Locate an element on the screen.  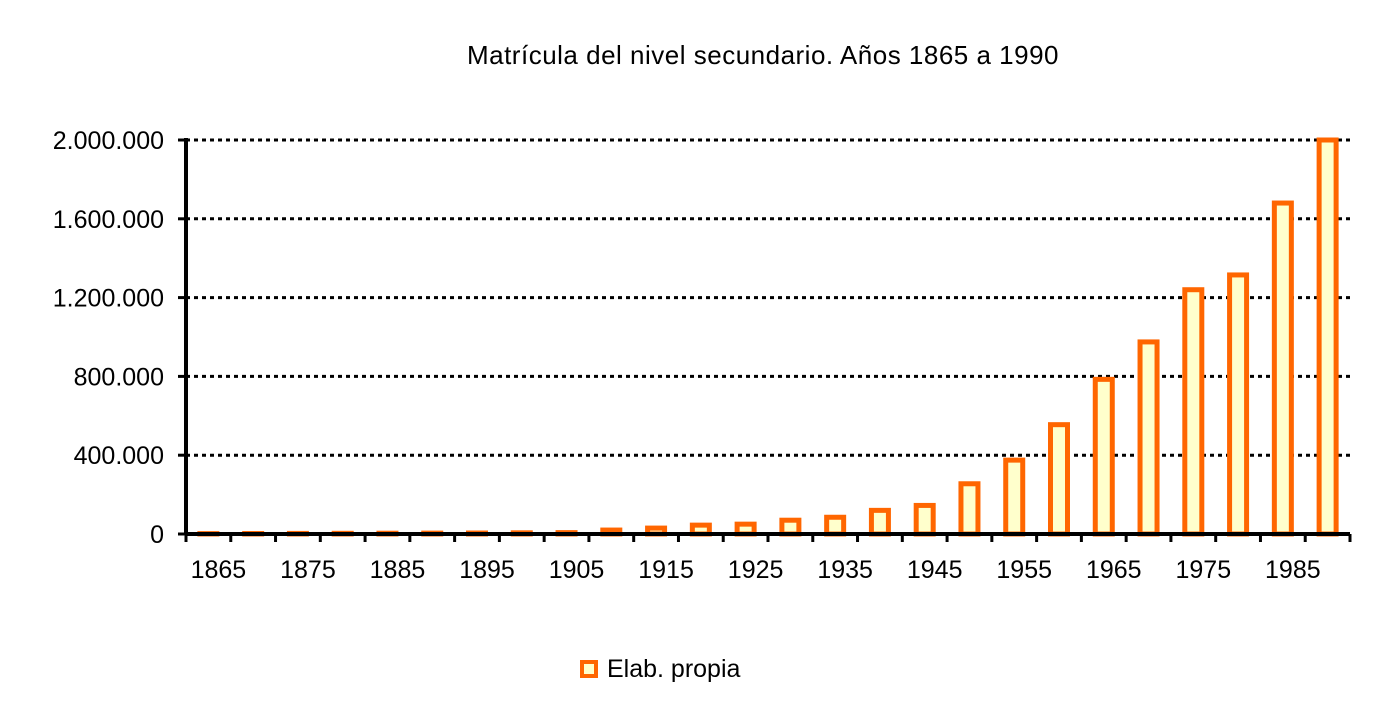
bar-1990 is located at coordinates (1327, 337).